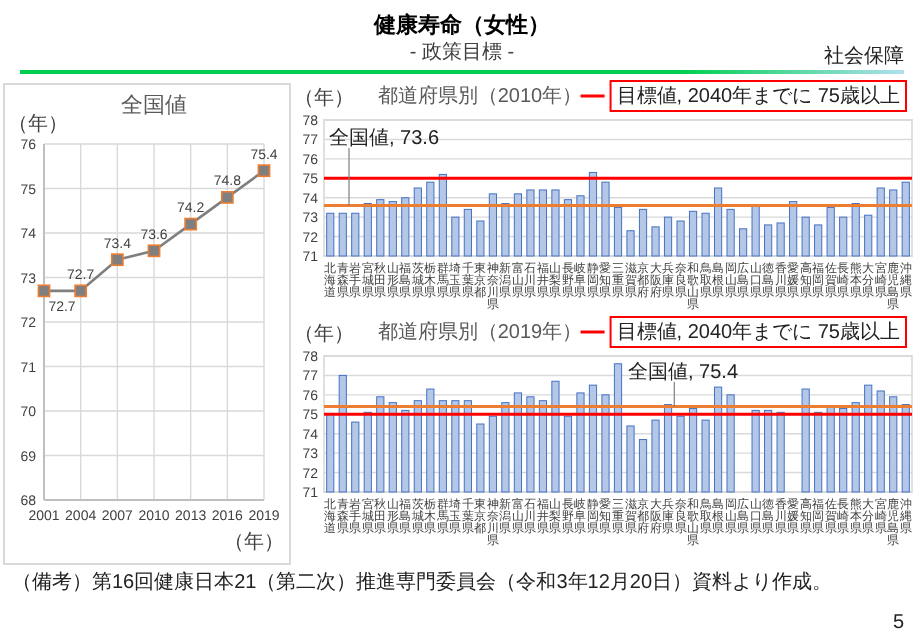 This screenshot has height=640, width=924. What do you see at coordinates (864, 56) in the screenshot?
I see `text: 社会保障` at bounding box center [864, 56].